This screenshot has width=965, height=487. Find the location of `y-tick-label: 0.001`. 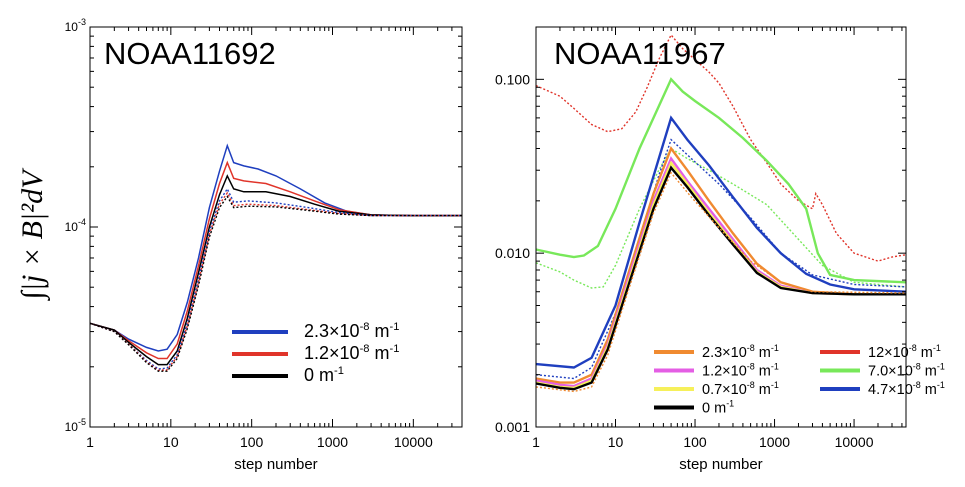

y-tick-label: 0.001 is located at coordinates (512, 427).